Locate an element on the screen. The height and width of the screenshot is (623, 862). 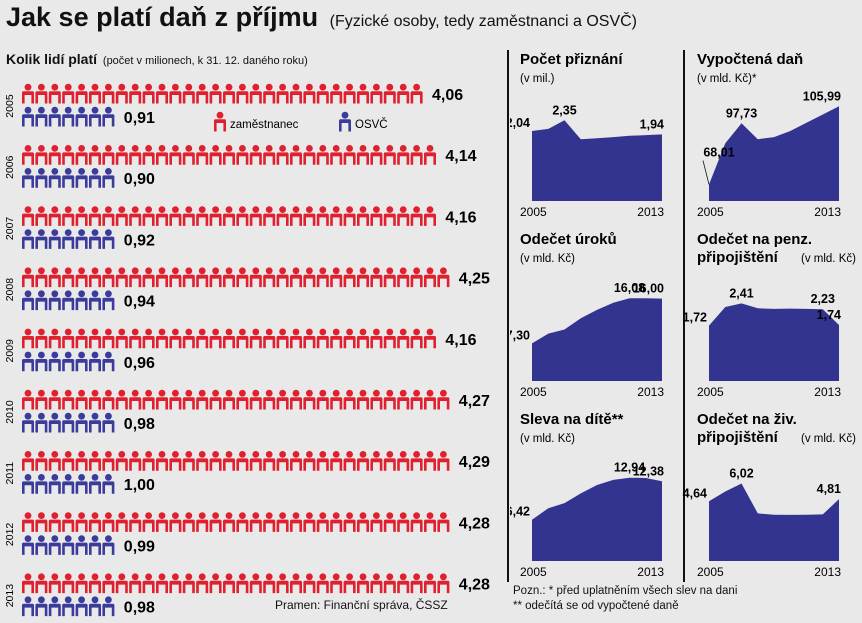
employee-value-label: 4,25 is located at coordinates (474, 279).